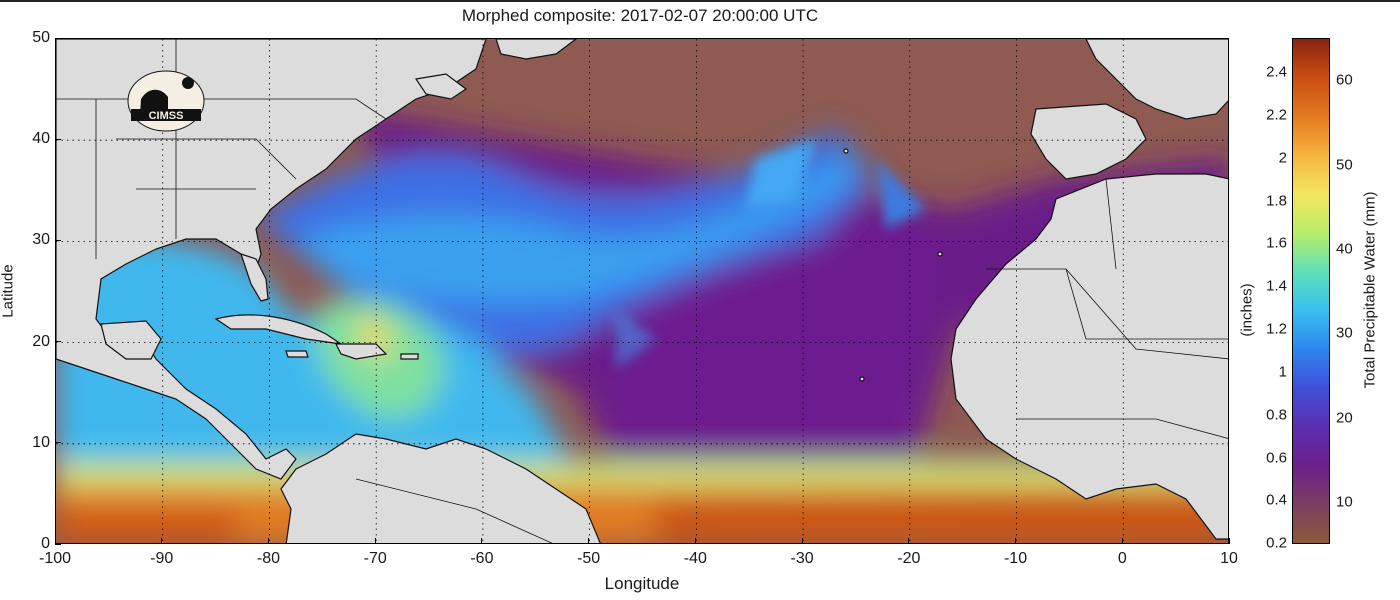 Image resolution: width=1400 pixels, height=600 pixels. Describe the element at coordinates (846, 151) in the screenshot. I see `azores-islands` at that location.